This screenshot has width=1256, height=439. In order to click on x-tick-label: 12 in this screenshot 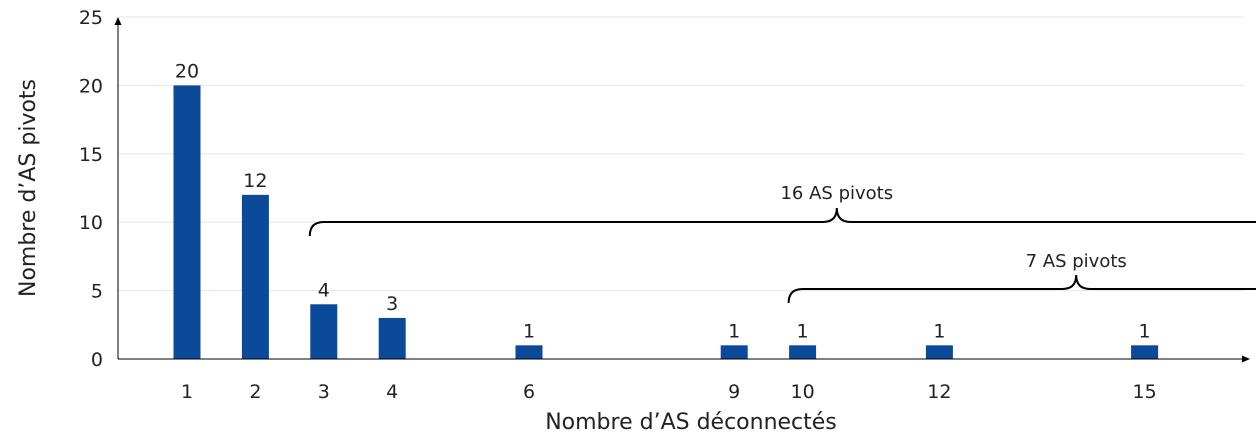, I will do `click(939, 392)`.